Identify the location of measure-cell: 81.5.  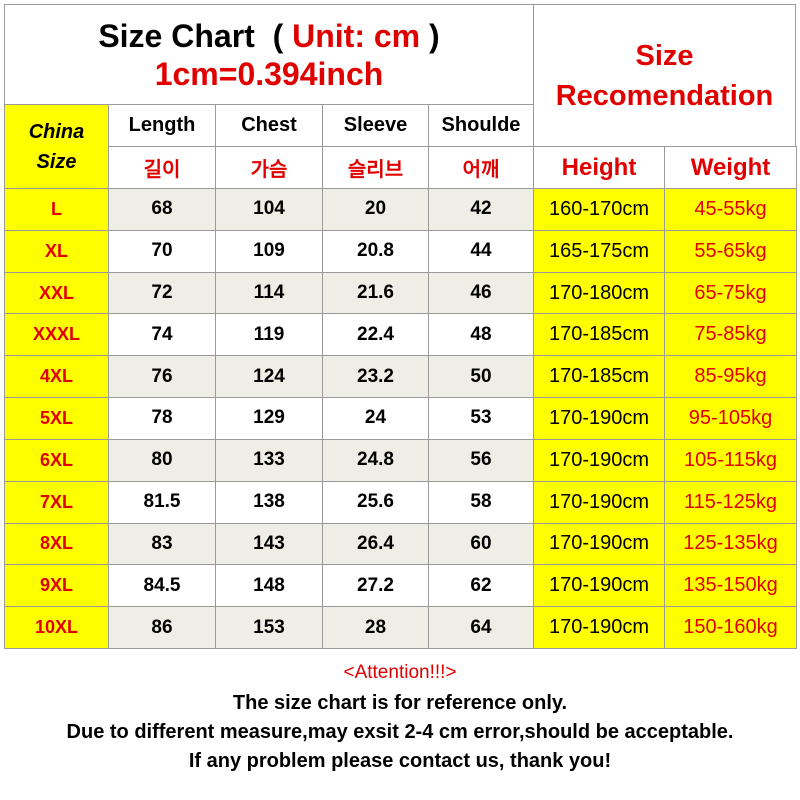
(162, 502).